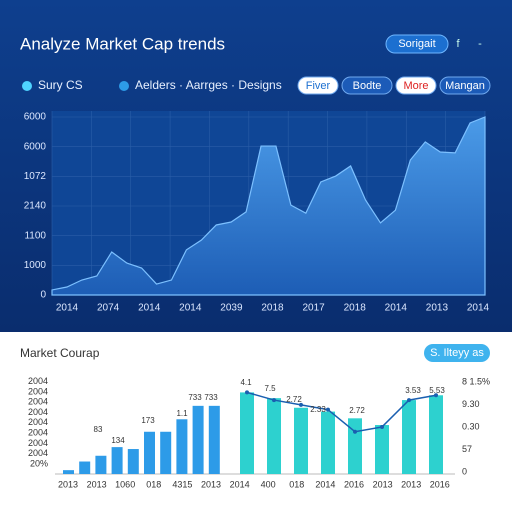  What do you see at coordinates (246, 382) in the screenshot?
I see `value-label: 4.1` at bounding box center [246, 382].